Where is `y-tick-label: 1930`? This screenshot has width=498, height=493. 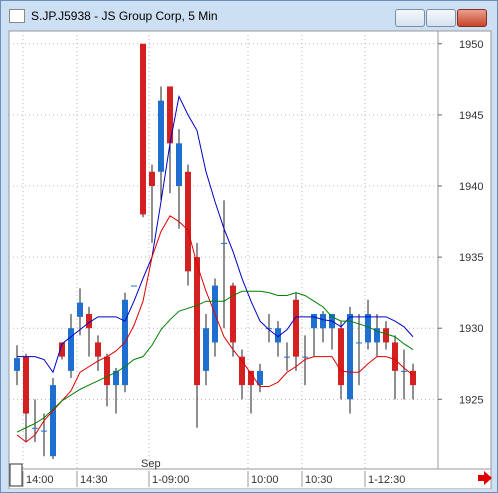
y-tick-label: 1930 is located at coordinates (471, 329).